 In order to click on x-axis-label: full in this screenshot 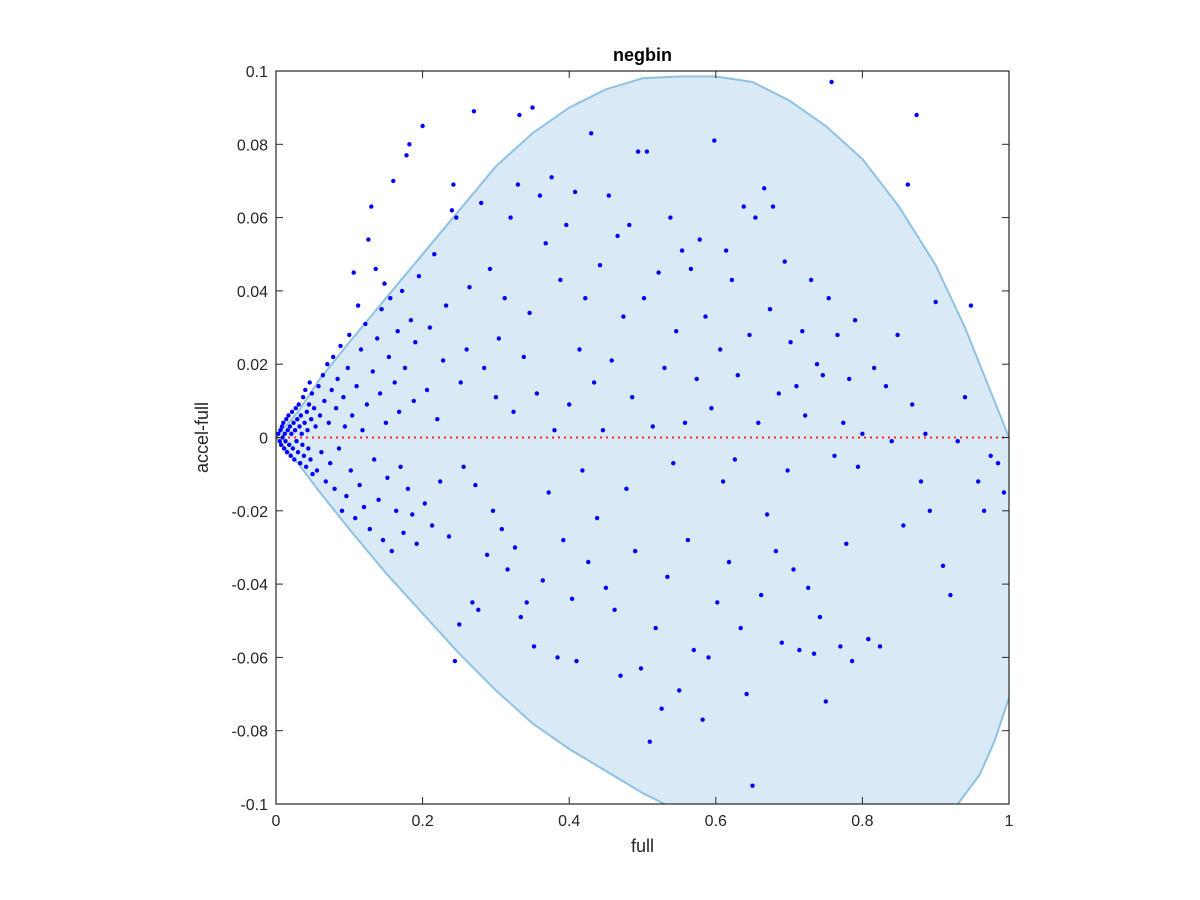, I will do `click(642, 846)`.